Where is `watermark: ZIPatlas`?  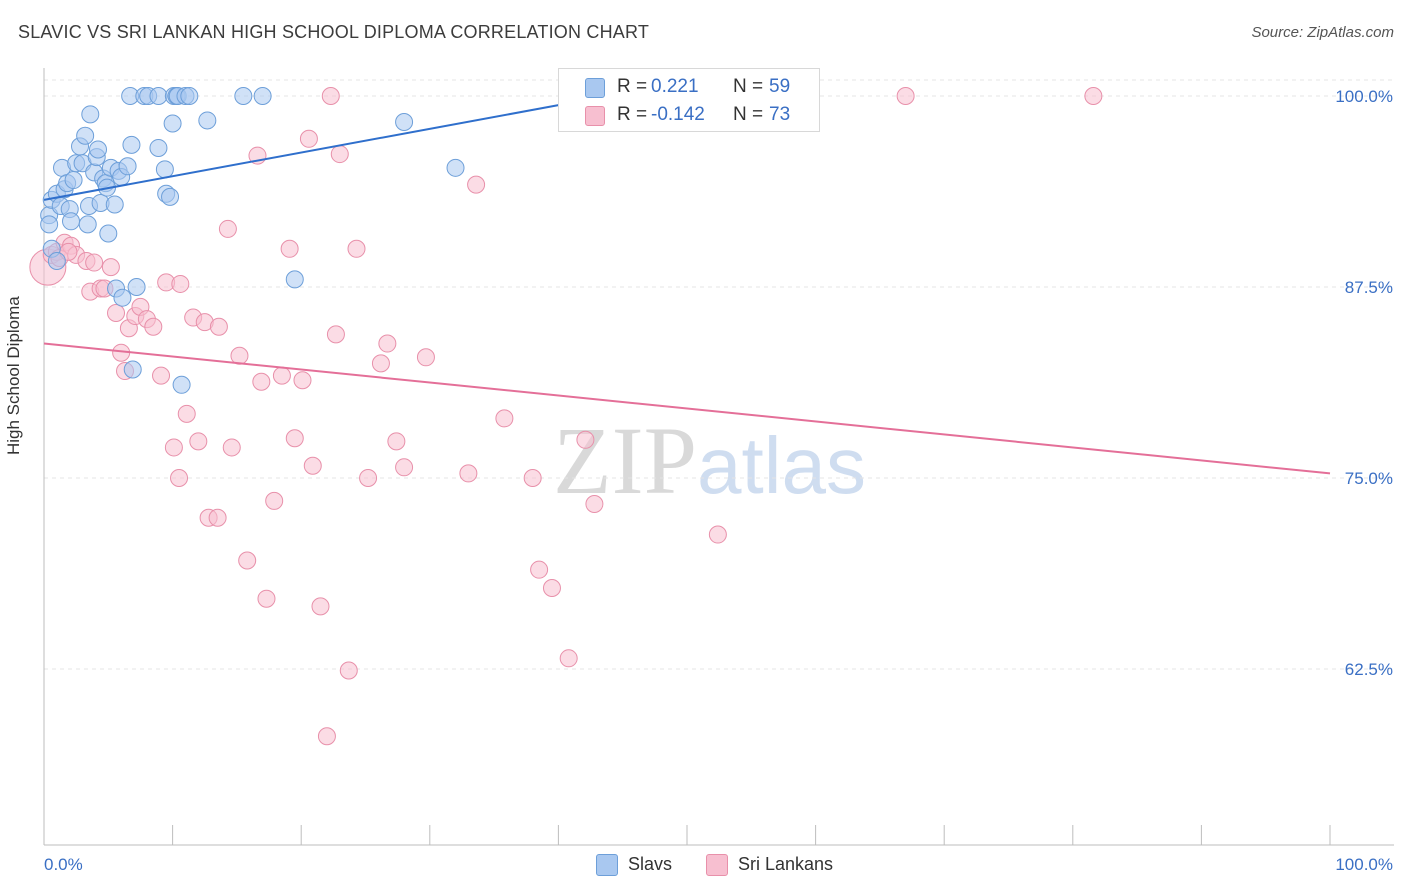 watermark: ZIPatlas is located at coordinates (709, 460).